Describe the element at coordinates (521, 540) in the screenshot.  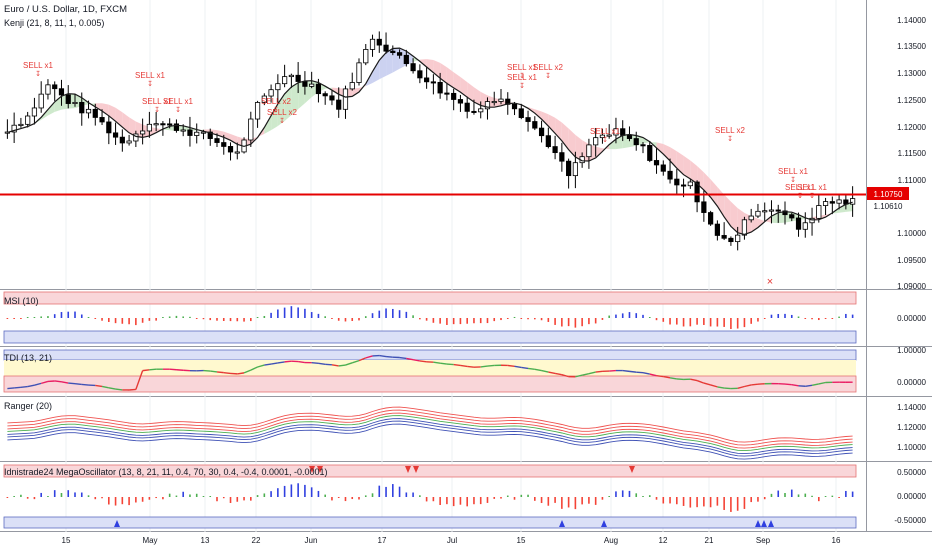
I see `time-tick: 15` at that location.